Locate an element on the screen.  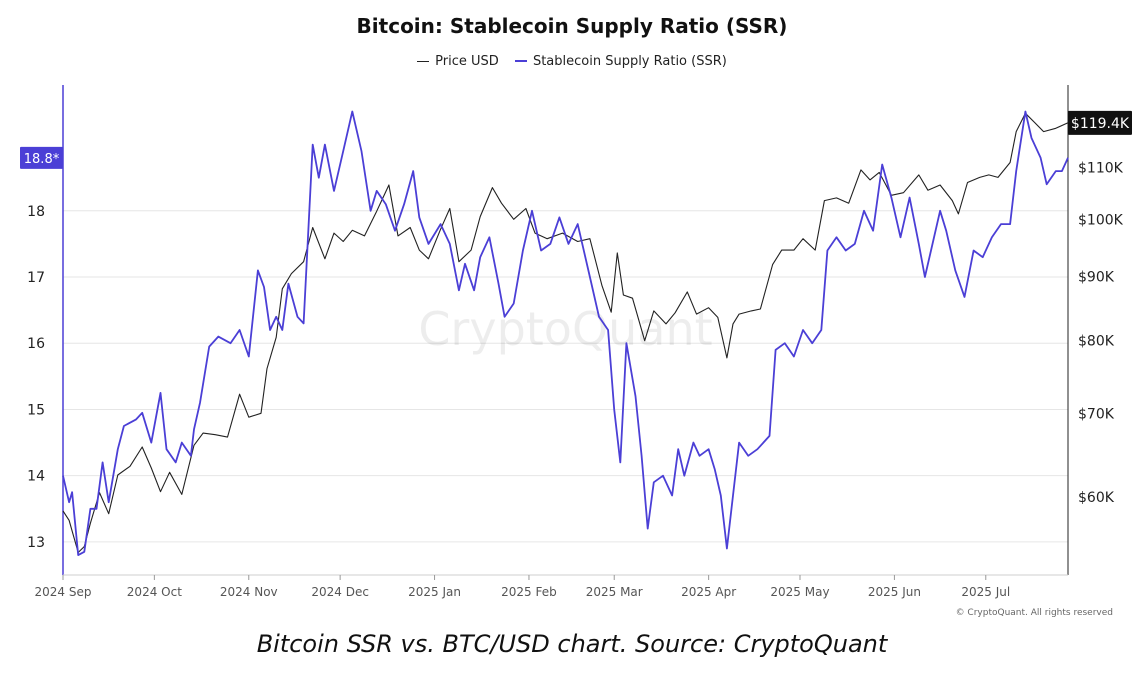
legend-swatch-ssr is located at coordinates (520, 61).